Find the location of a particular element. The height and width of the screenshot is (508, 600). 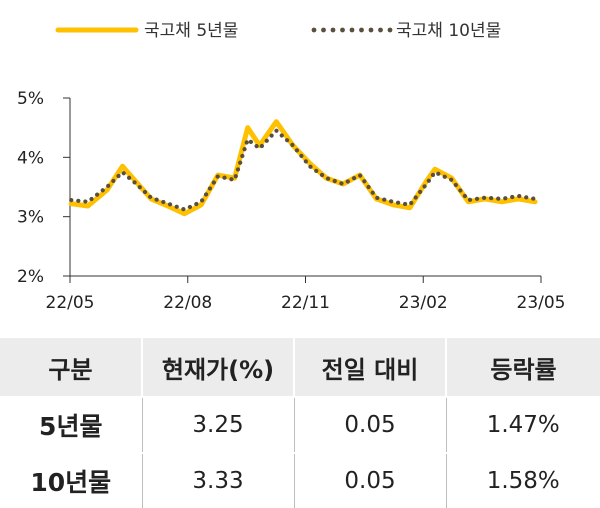

x-tick-label: 22/05 is located at coordinates (70, 303).